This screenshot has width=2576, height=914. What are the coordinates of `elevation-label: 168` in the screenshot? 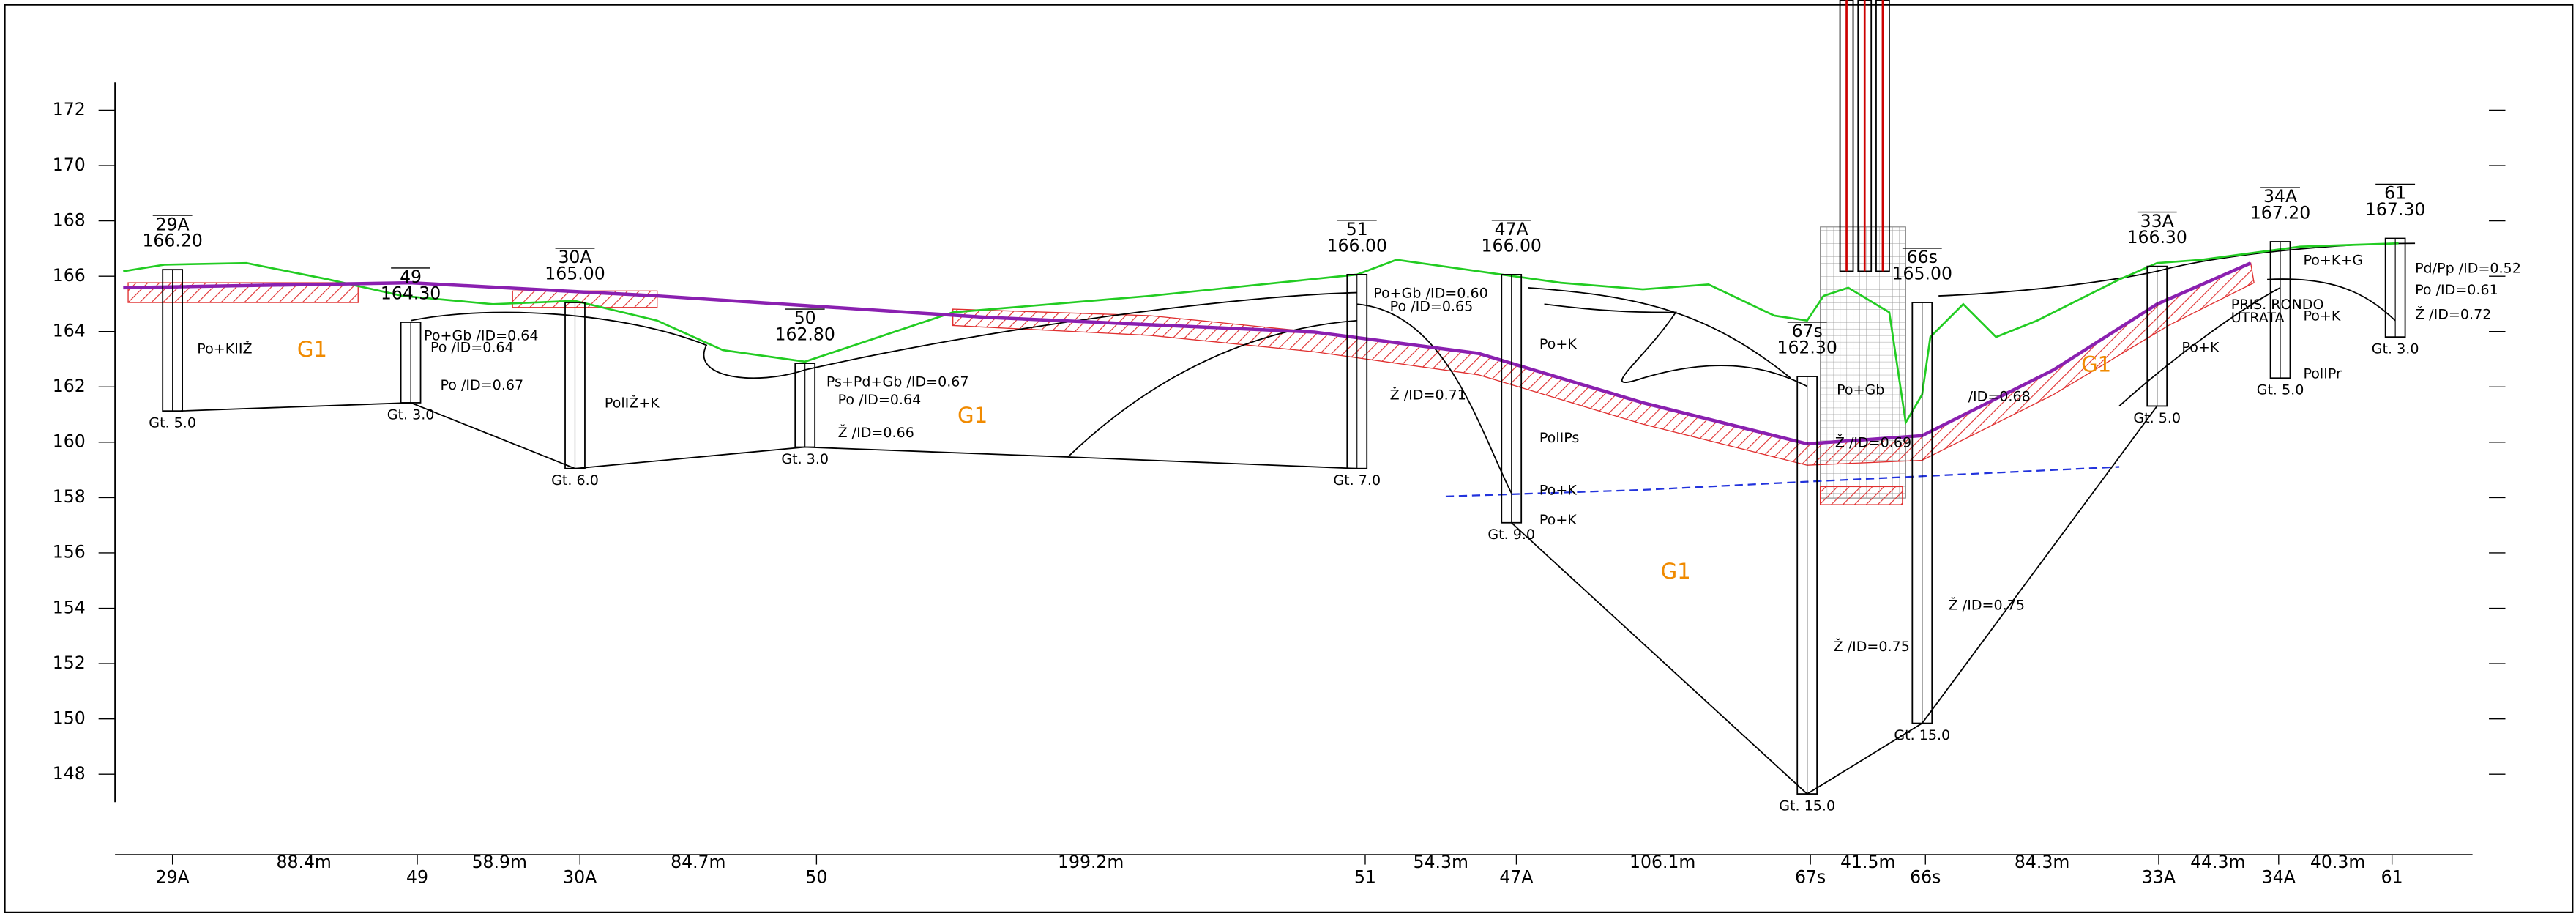 It's located at (69, 219).